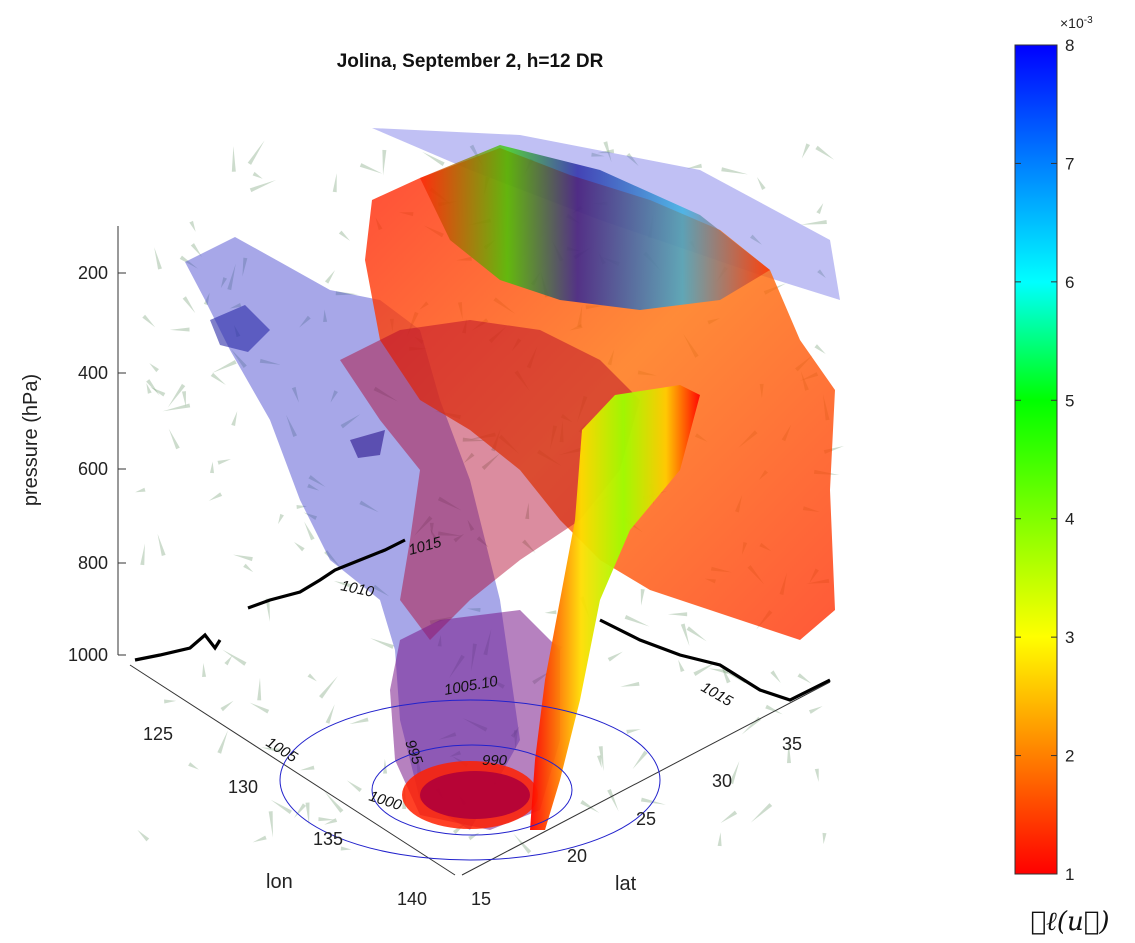 Image resolution: width=1135 pixels, height=943 pixels. I want to click on colorbar-tick-label: 5, so click(1069, 400).